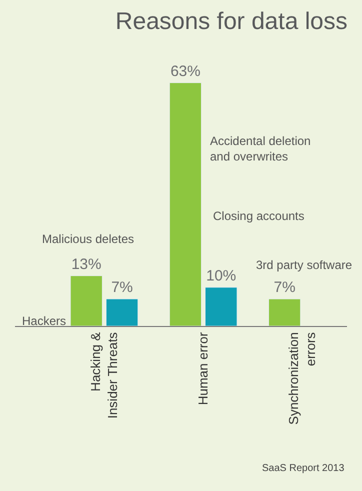 The height and width of the screenshot is (491, 362). Describe the element at coordinates (304, 265) in the screenshot. I see `annotation: 3rd party software` at that location.